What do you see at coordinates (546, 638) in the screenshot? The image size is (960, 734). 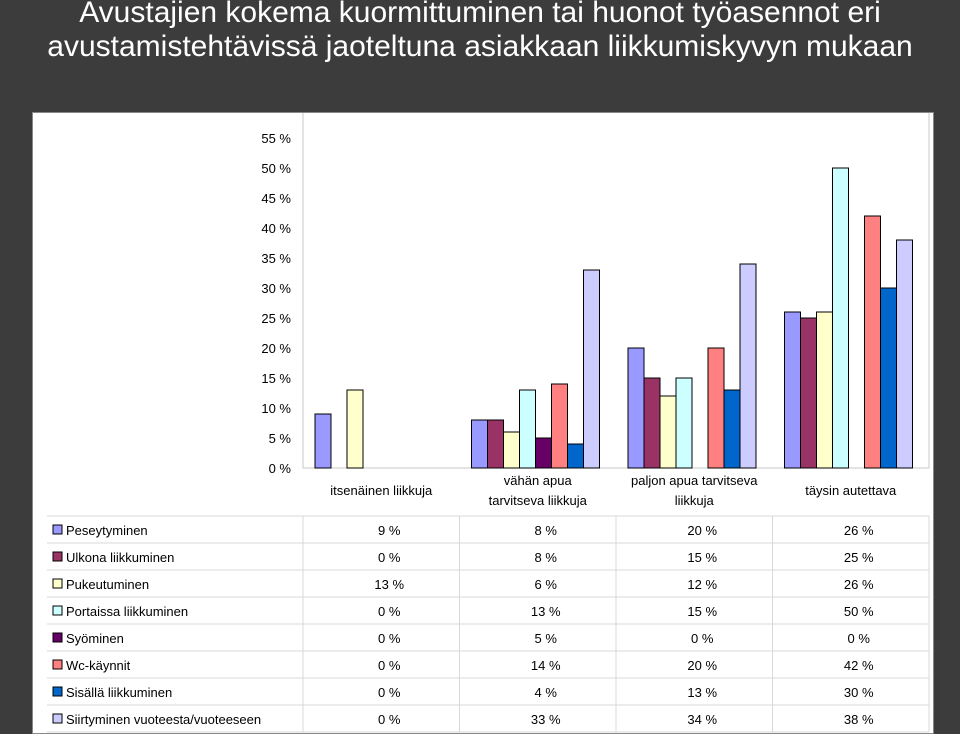 I see `data-label: 5 %` at bounding box center [546, 638].